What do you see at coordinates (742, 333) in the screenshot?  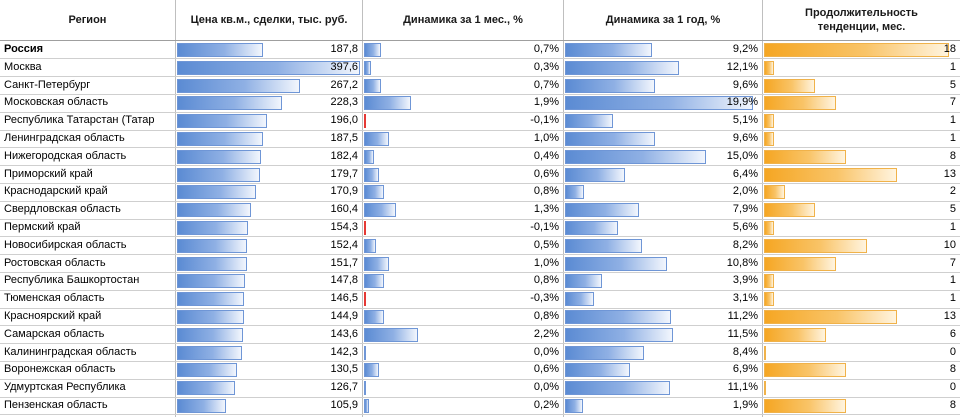 I see `year-value: 11,5%` at bounding box center [742, 333].